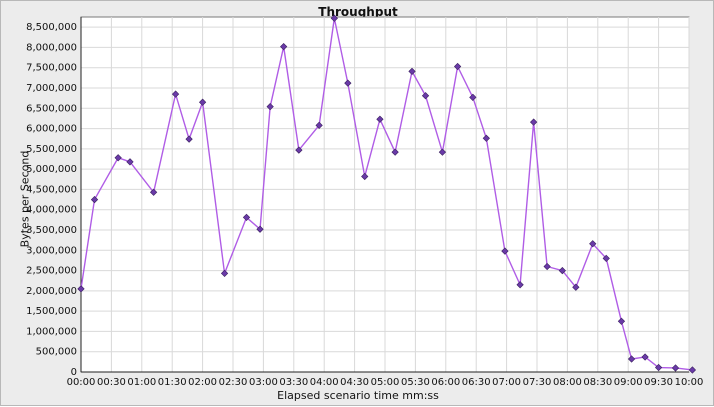 Image resolution: width=714 pixels, height=407 pixels. Describe the element at coordinates (358, 12) in the screenshot. I see `chart-title: Throughput` at that location.